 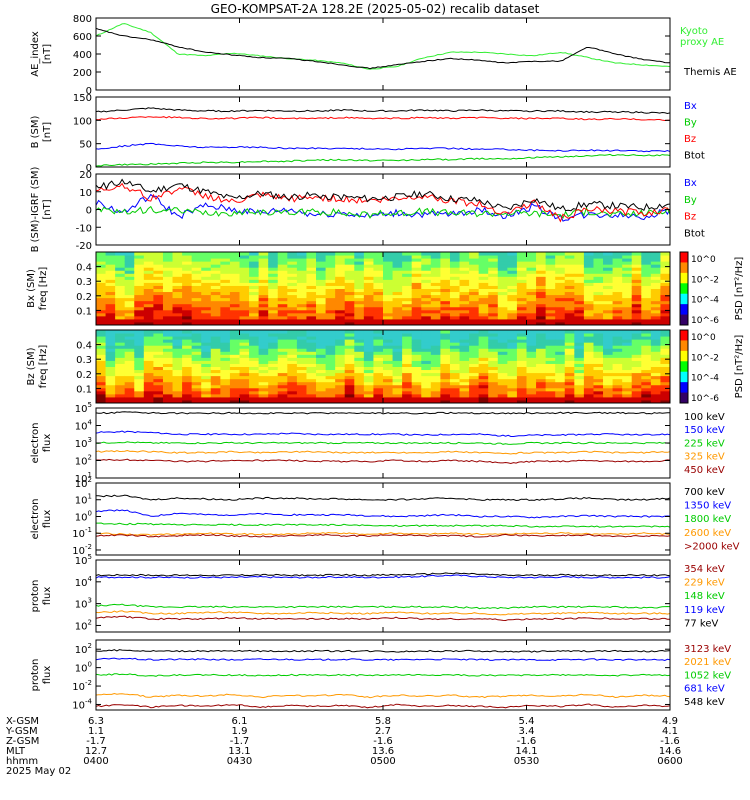 What do you see at coordinates (383, 212) in the screenshot?
I see `series-line` at bounding box center [383, 212].